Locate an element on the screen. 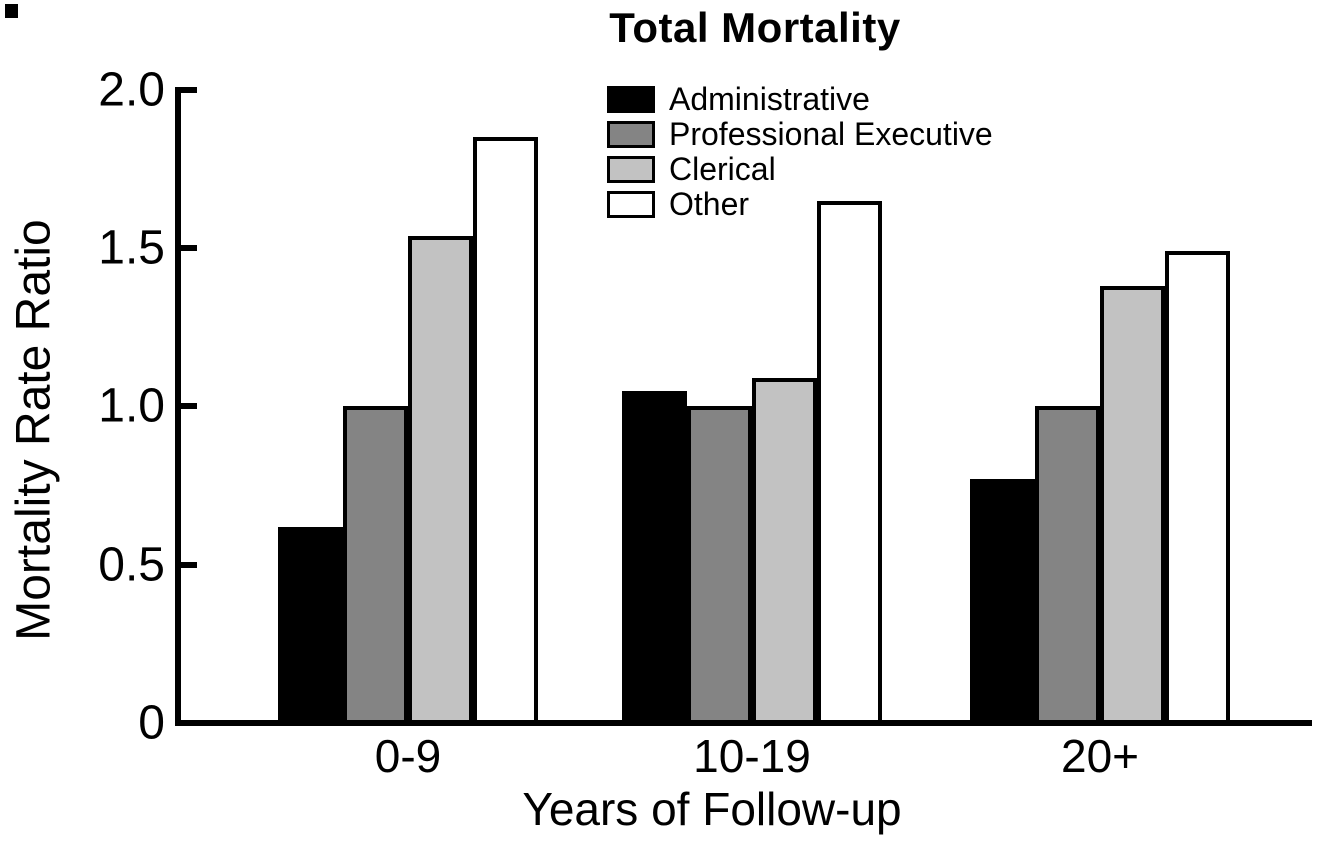 The height and width of the screenshot is (850, 1334). bar-administrative-20+ is located at coordinates (1002, 601).